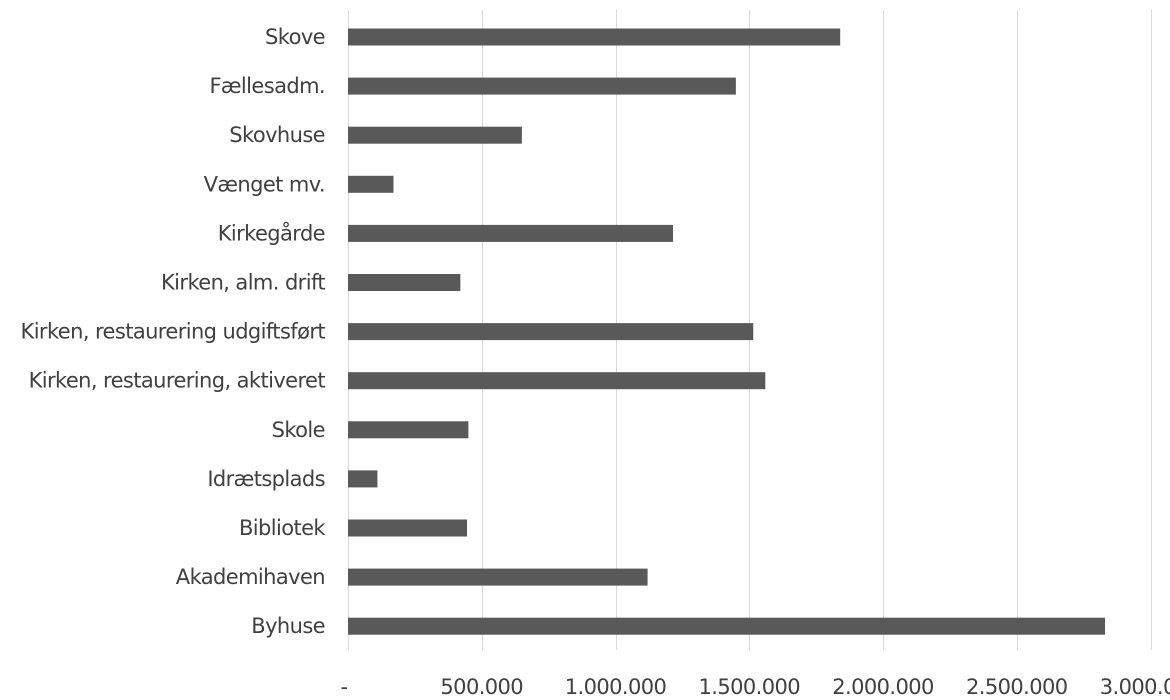  I want to click on category-label-3: Vænget mv., so click(264, 184).